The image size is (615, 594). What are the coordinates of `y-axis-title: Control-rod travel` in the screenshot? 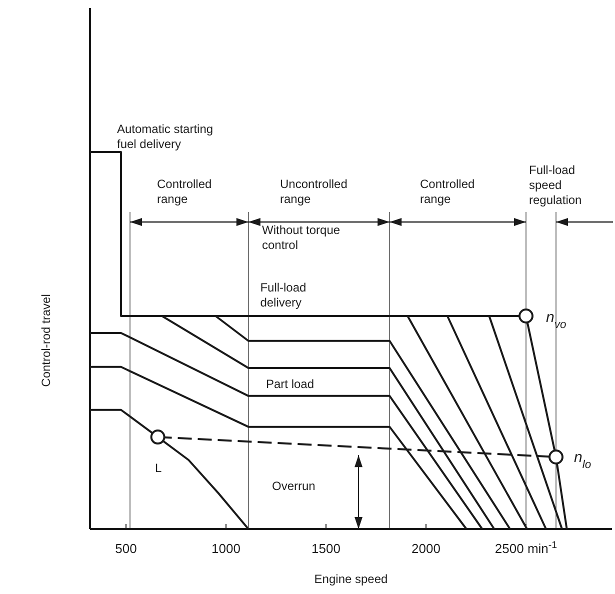 It's located at (46, 340).